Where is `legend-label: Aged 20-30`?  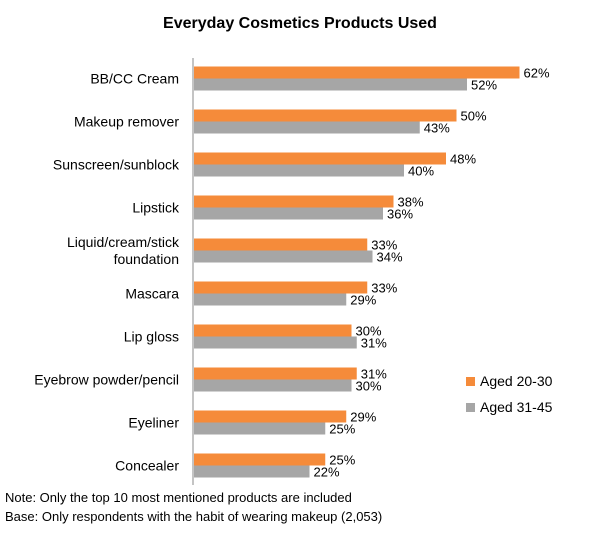
legend-label: Aged 20-30 is located at coordinates (516, 381).